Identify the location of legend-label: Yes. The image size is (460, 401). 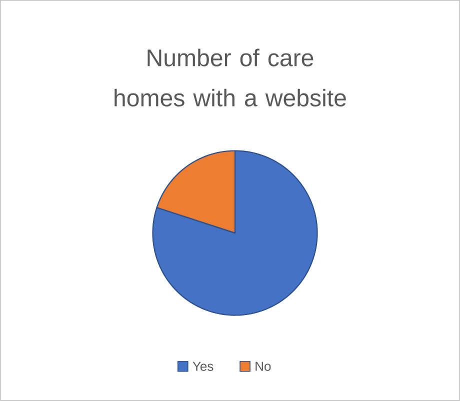
(203, 366).